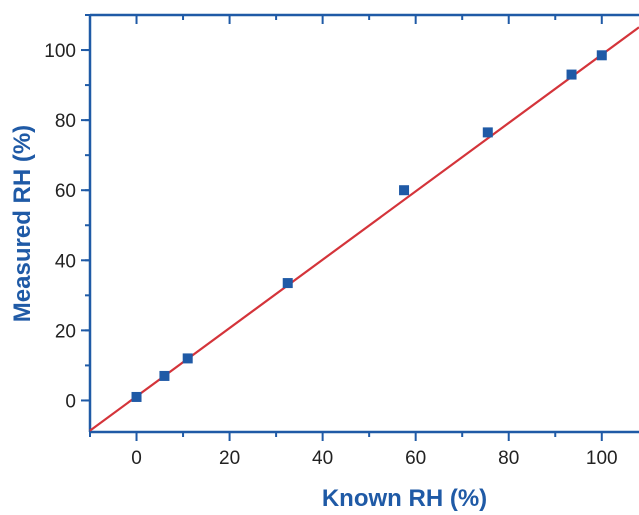 Image resolution: width=639 pixels, height=515 pixels. What do you see at coordinates (22, 223) in the screenshot?
I see `y-axis-title: Measured RH (%)` at bounding box center [22, 223].